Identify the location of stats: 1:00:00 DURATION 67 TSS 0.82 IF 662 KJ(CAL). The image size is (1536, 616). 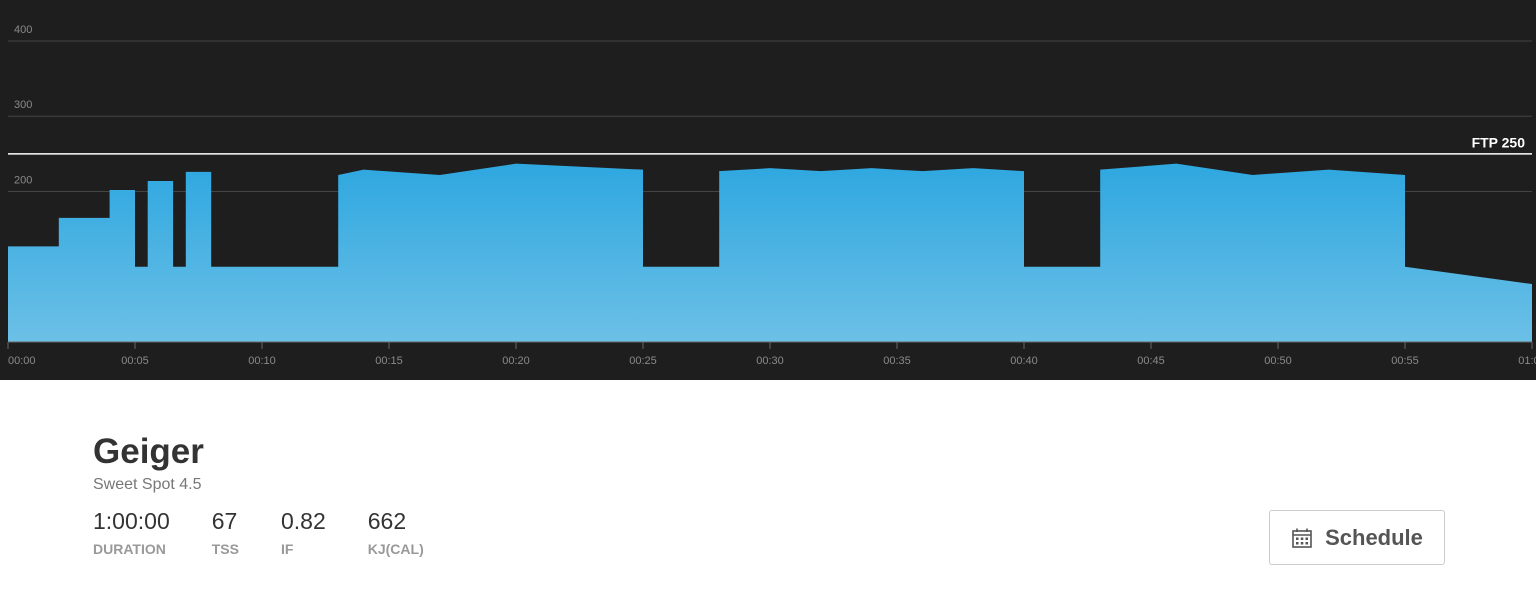
(279, 532).